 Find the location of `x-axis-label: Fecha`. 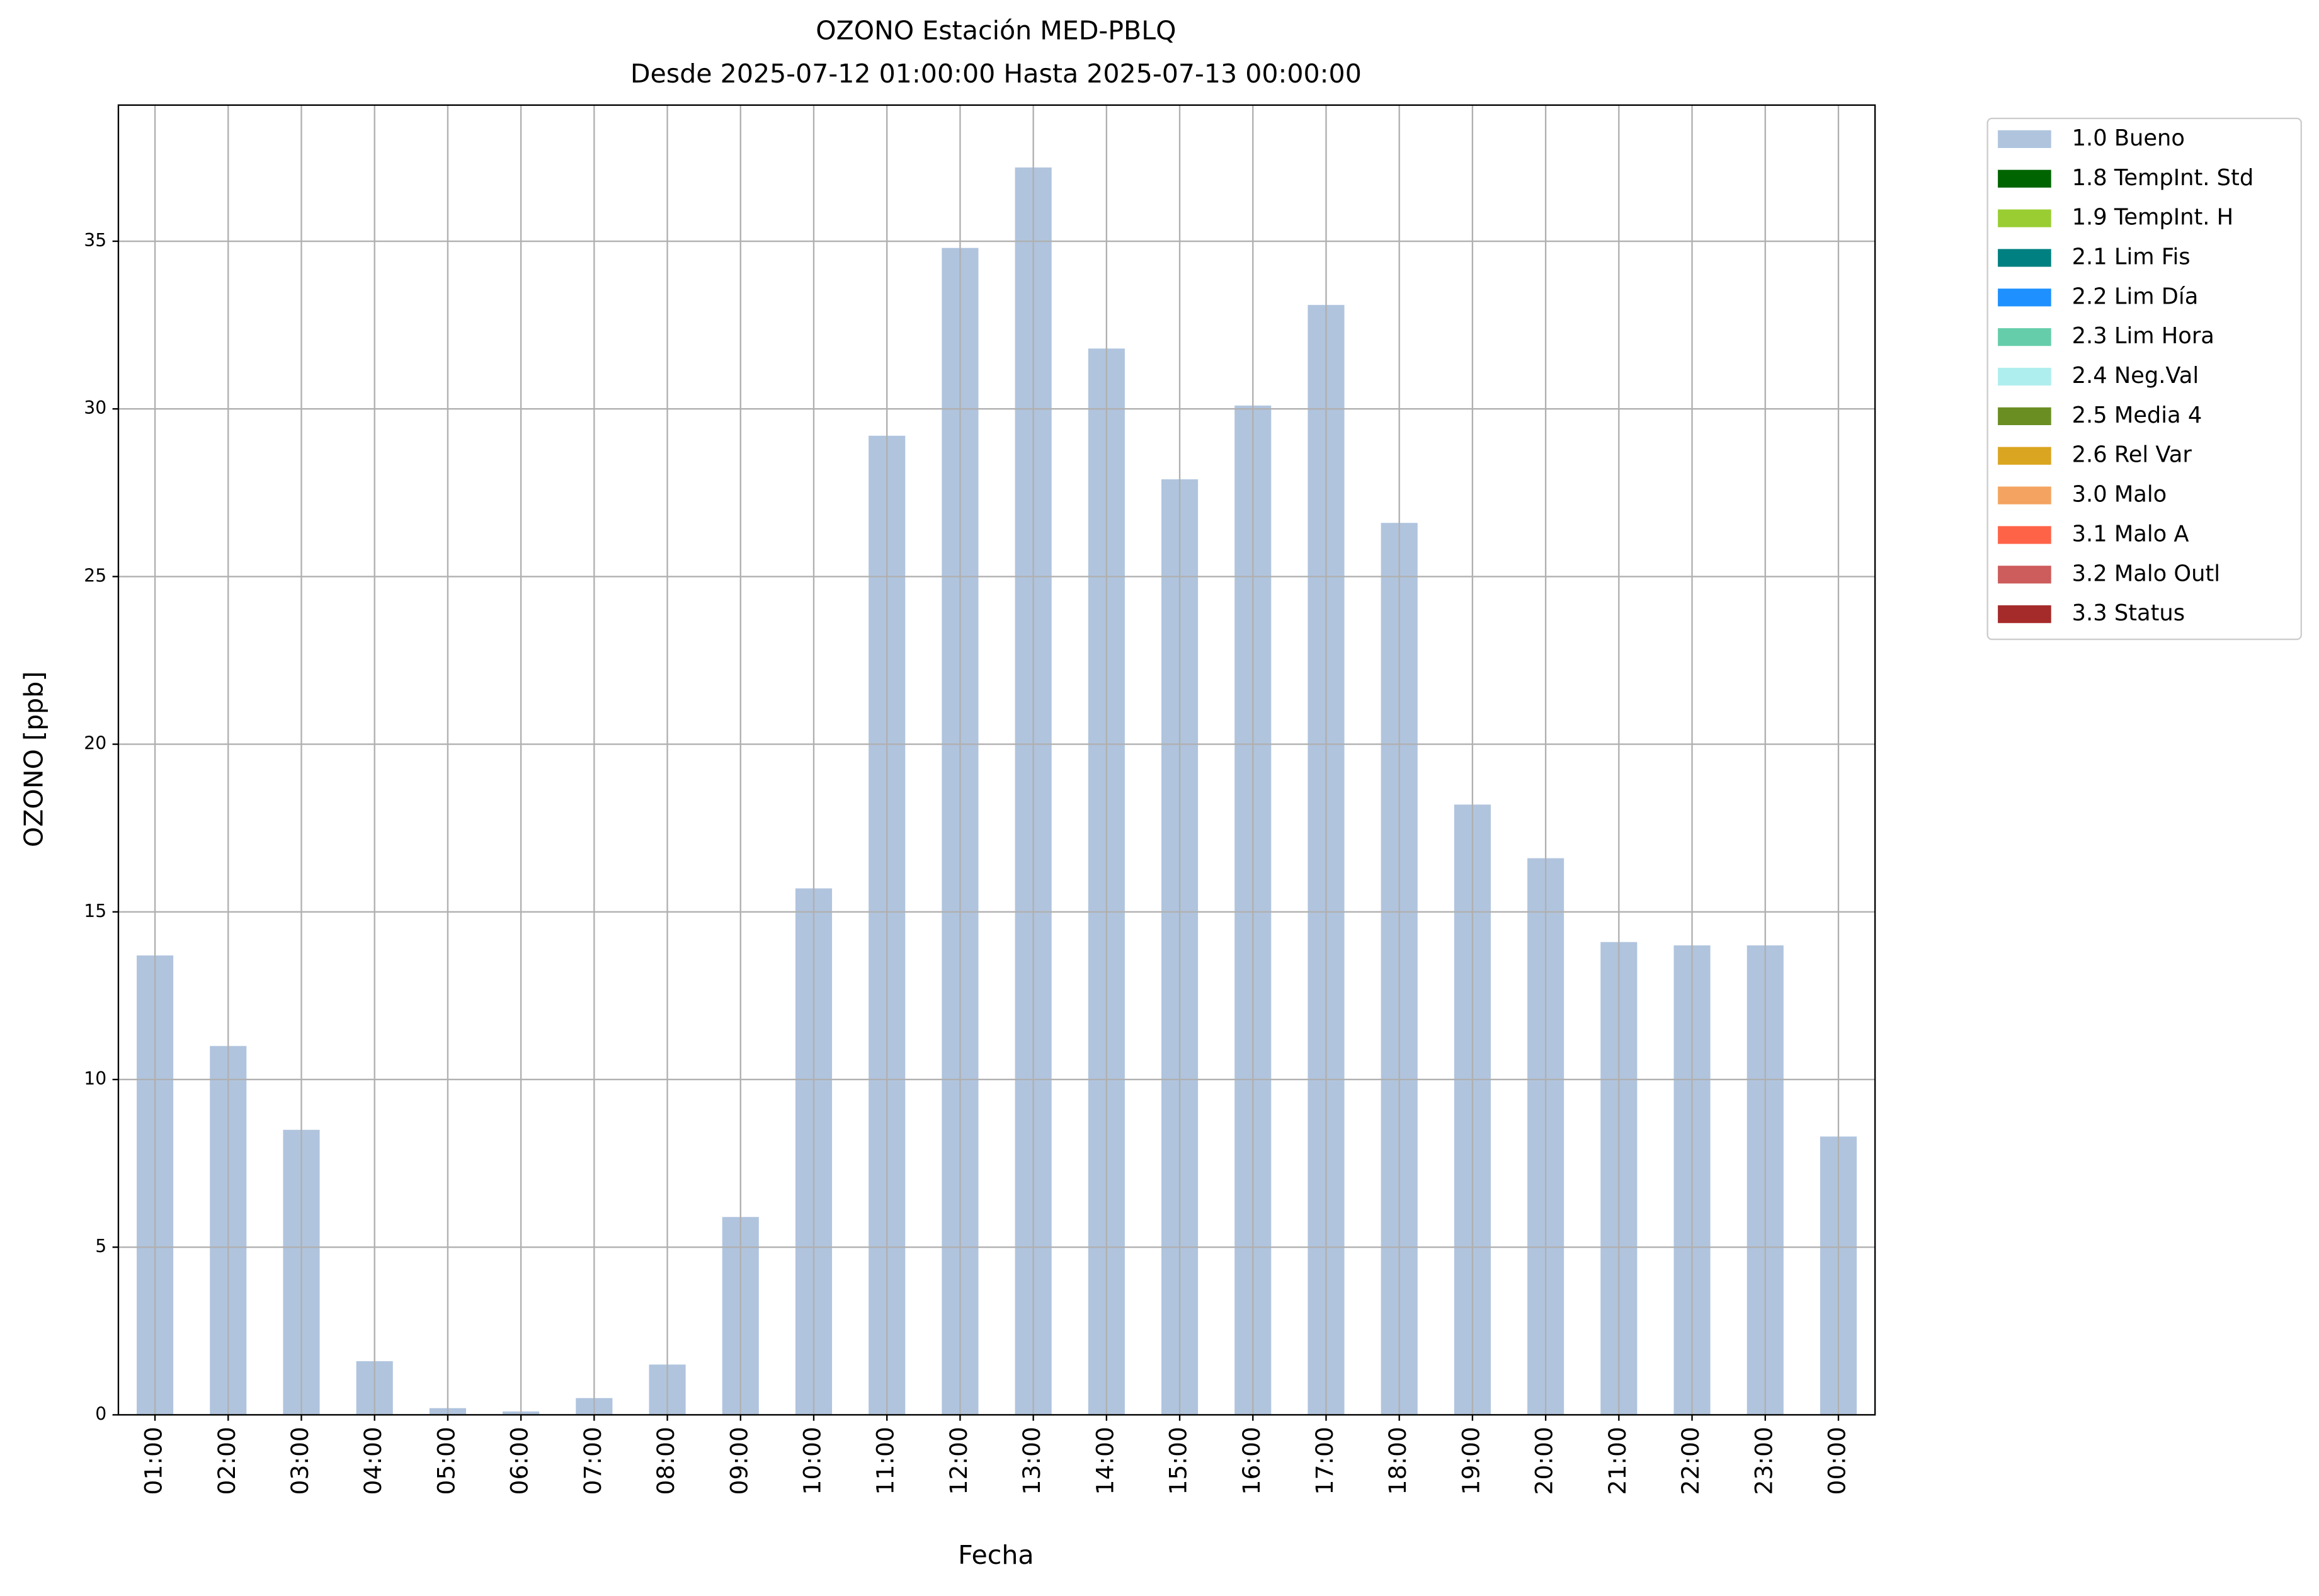

x-axis-label: Fecha is located at coordinates (996, 1555).